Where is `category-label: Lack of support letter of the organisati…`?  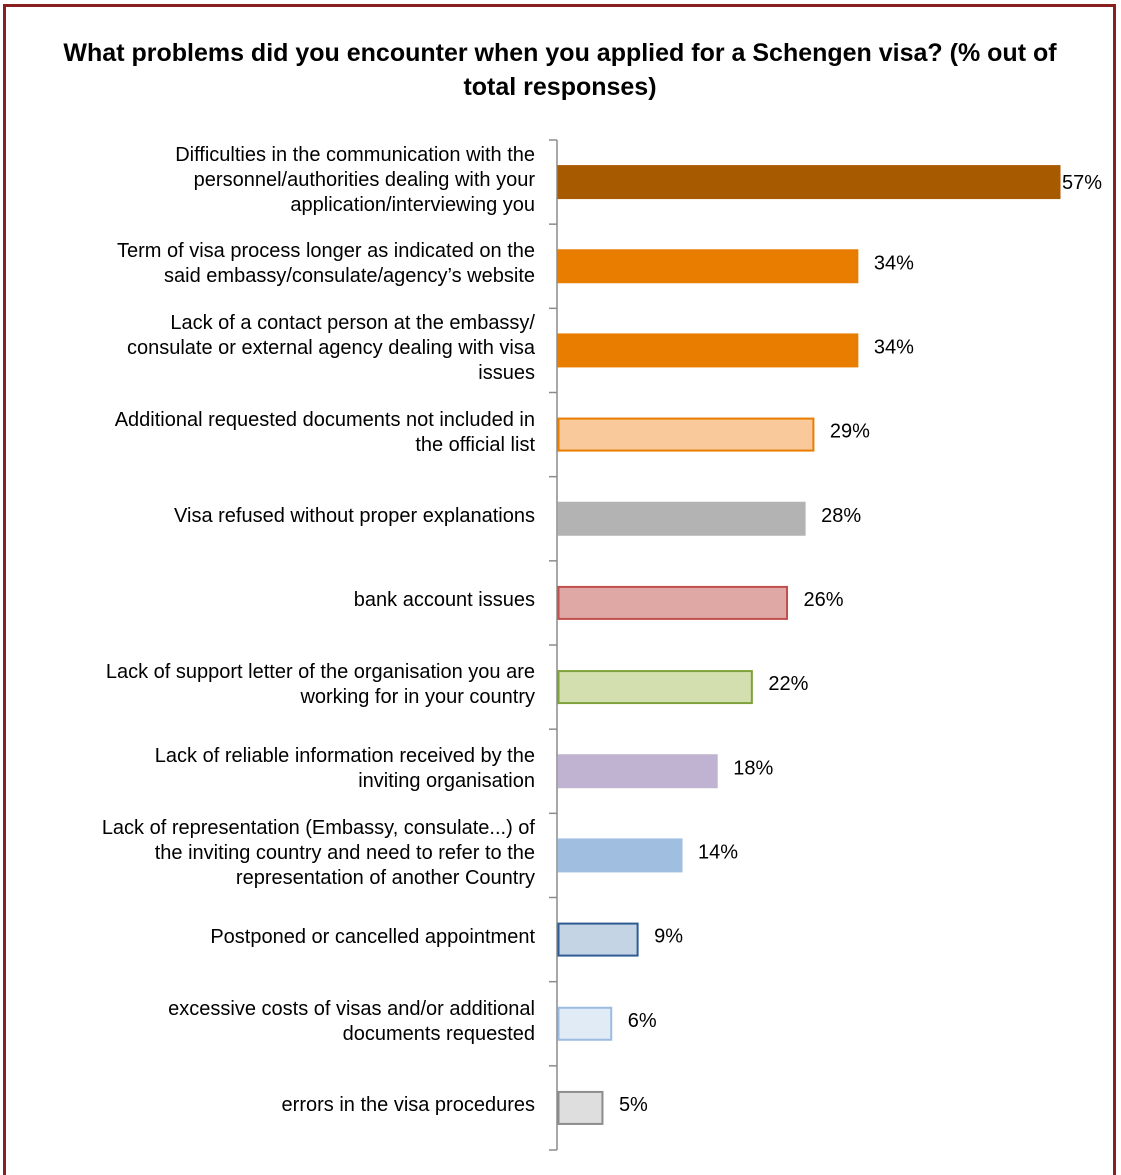 category-label: Lack of support letter of the organisati… is located at coordinates (272, 685).